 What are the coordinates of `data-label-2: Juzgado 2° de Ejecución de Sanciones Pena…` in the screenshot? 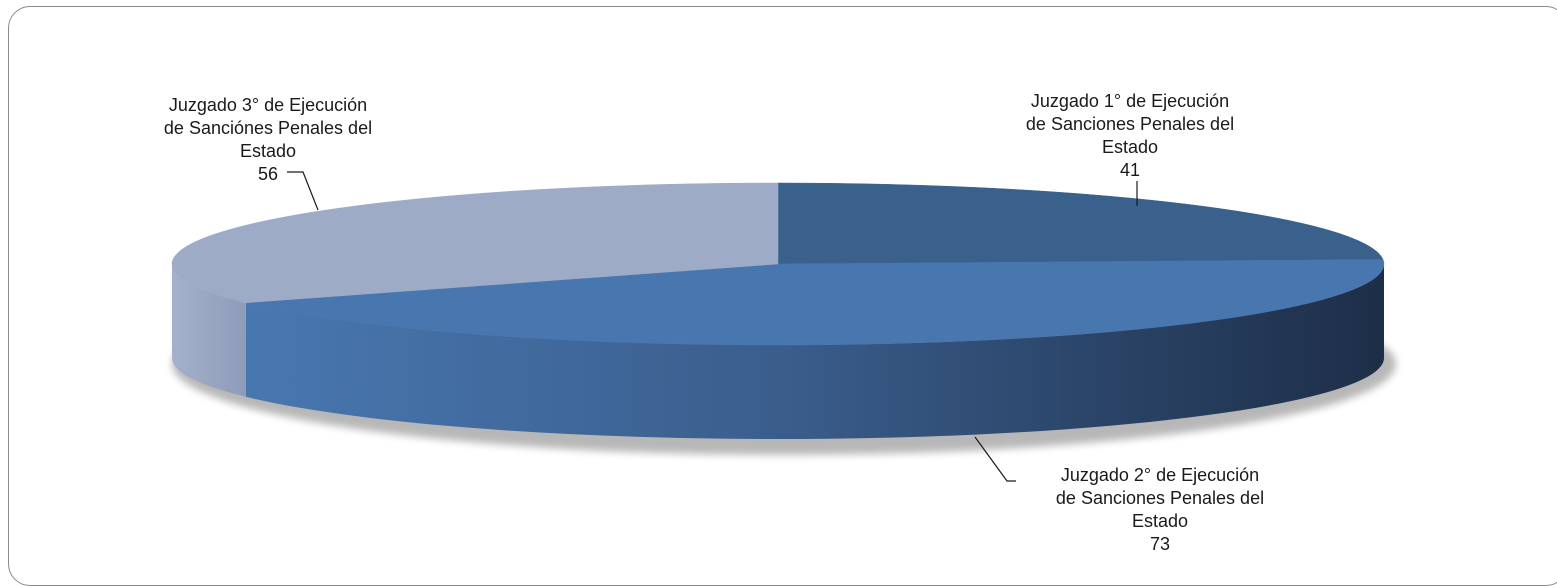 It's located at (1160, 509).